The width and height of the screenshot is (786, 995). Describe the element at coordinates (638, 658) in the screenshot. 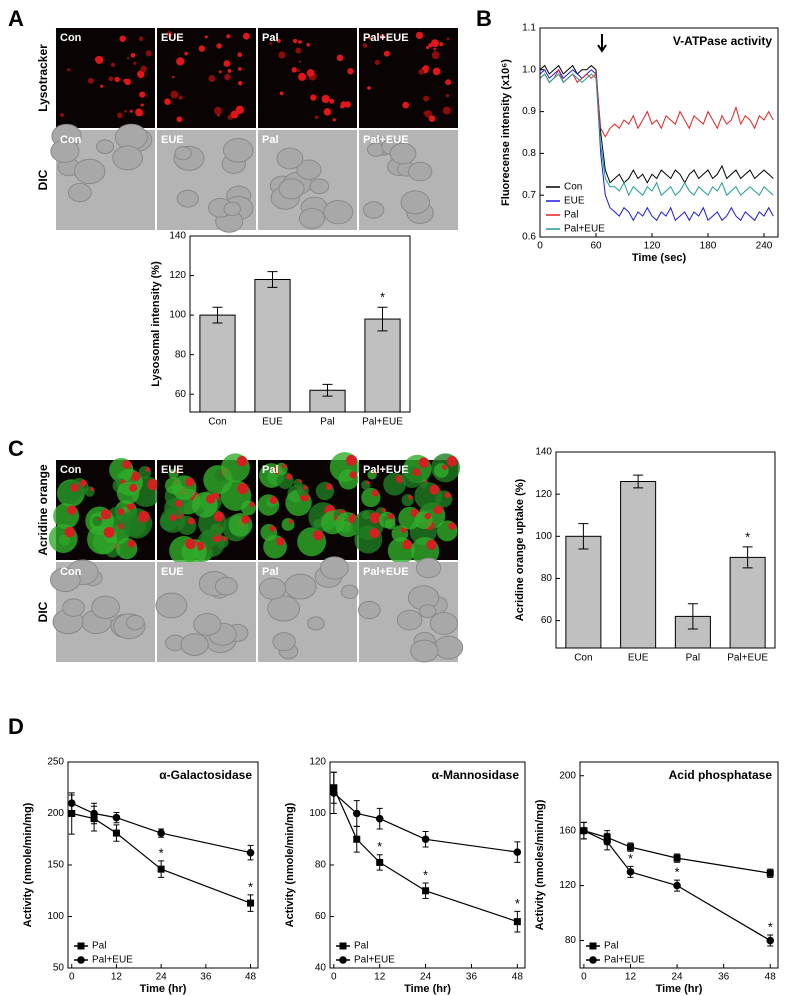

I see `x-tick-label: EUE` at that location.